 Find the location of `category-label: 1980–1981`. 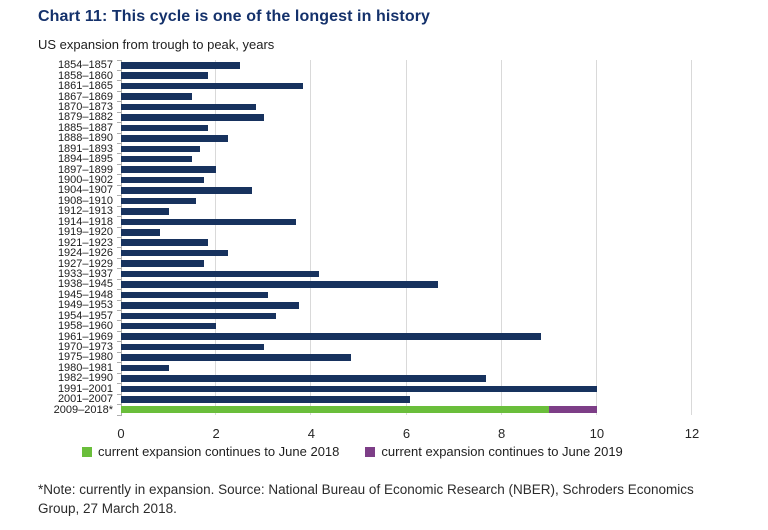

category-label: 1980–1981 is located at coordinates (85, 367).